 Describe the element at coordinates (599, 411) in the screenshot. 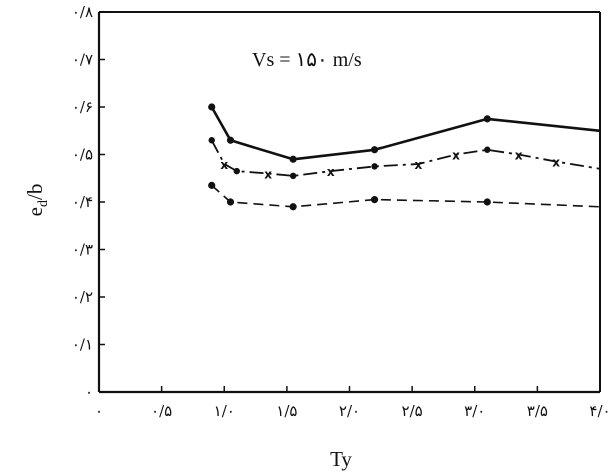

I see `x-tick-label: ۴/۰` at that location.